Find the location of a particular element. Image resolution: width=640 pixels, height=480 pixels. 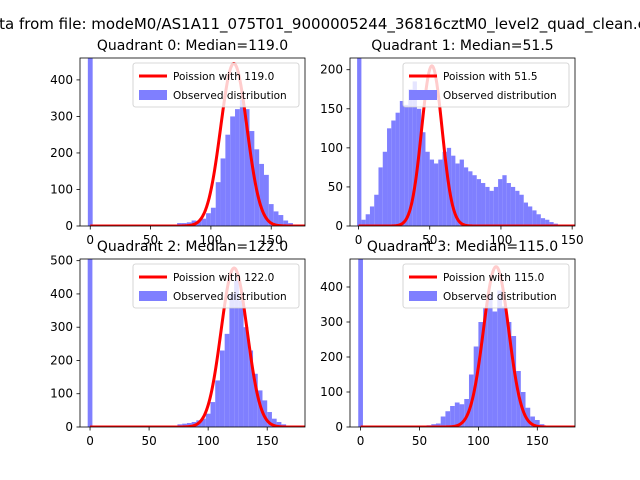

legend: Poission with 115.0 Observed distribution is located at coordinates (486, 286).